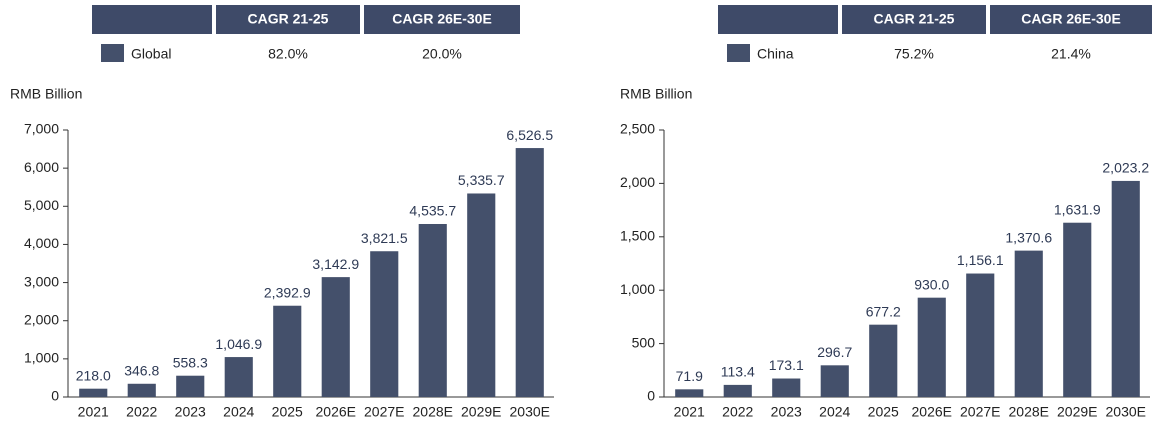  I want to click on y-tick-label: 7,000, so click(41, 129).